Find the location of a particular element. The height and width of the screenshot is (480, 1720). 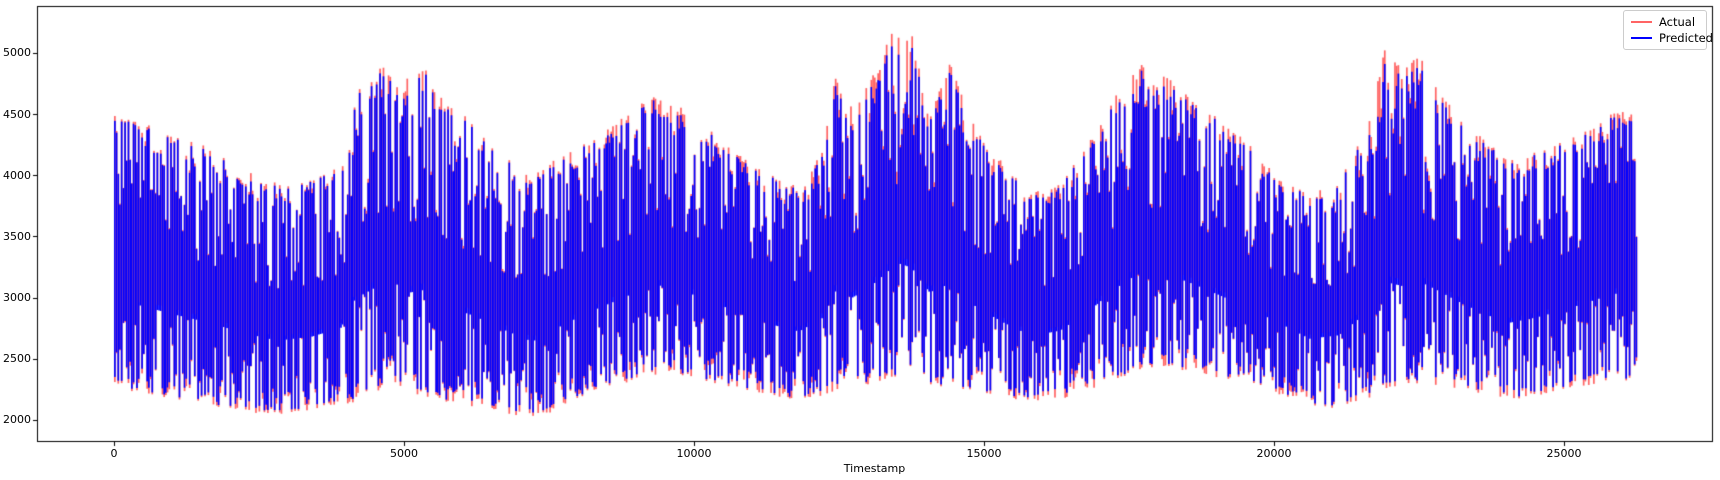

legend-item-predicted: Predicted is located at coordinates (1672, 38).